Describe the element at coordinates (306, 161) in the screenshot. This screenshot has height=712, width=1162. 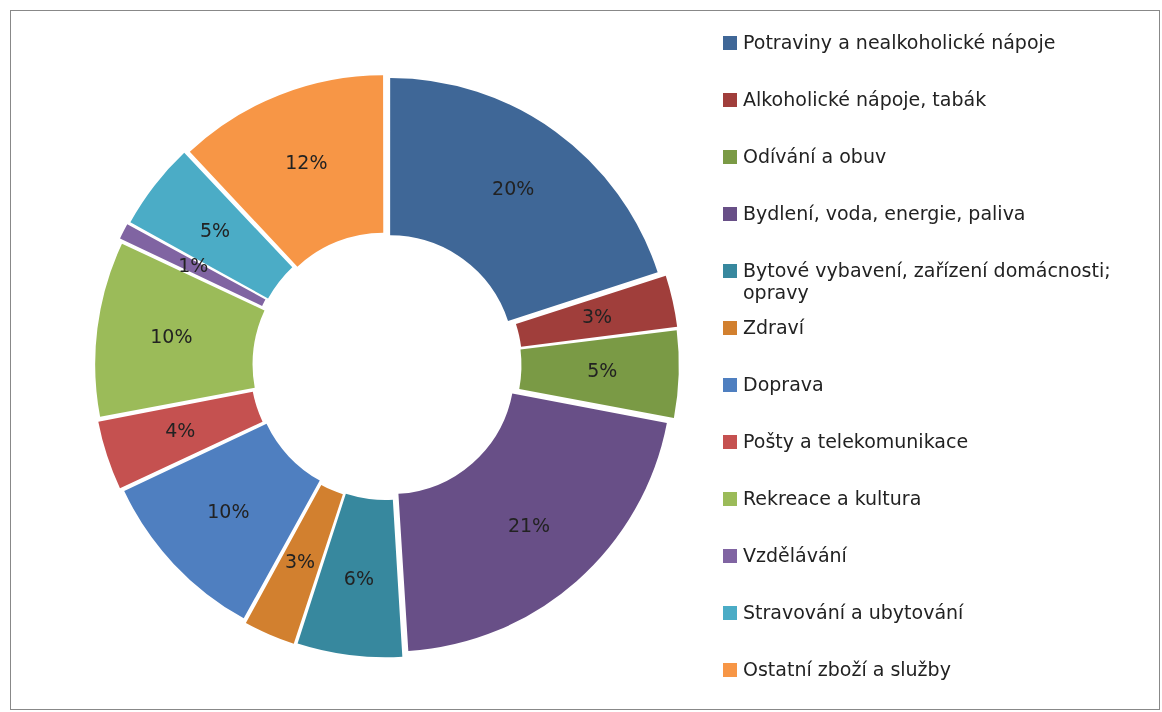
I see `data-label: 12%` at that location.